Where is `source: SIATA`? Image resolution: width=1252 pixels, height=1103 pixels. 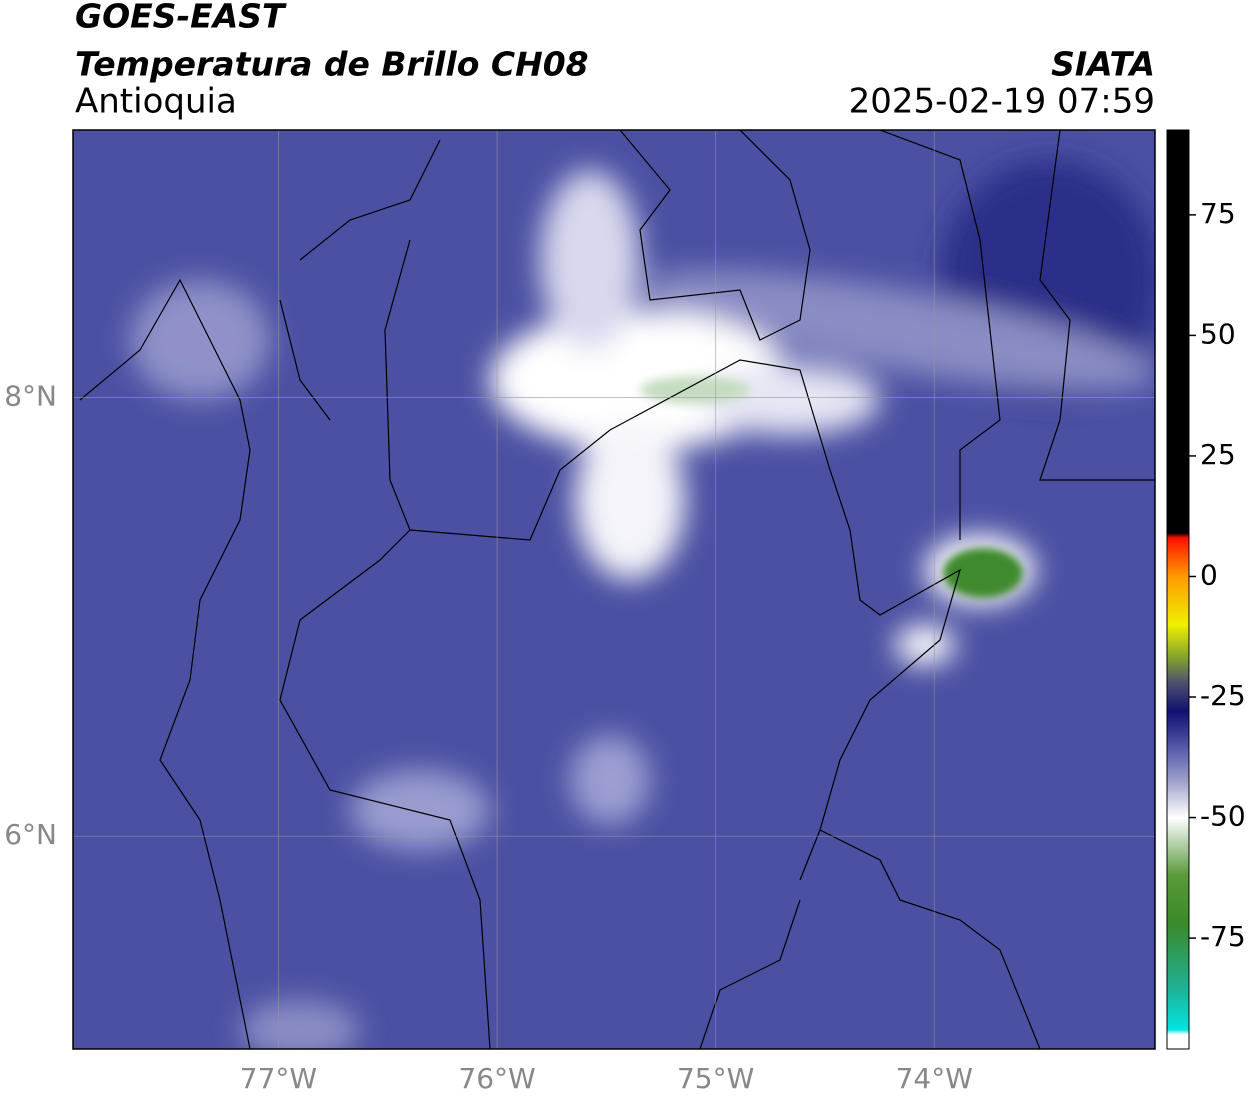
source: SIATA is located at coordinates (1103, 64).